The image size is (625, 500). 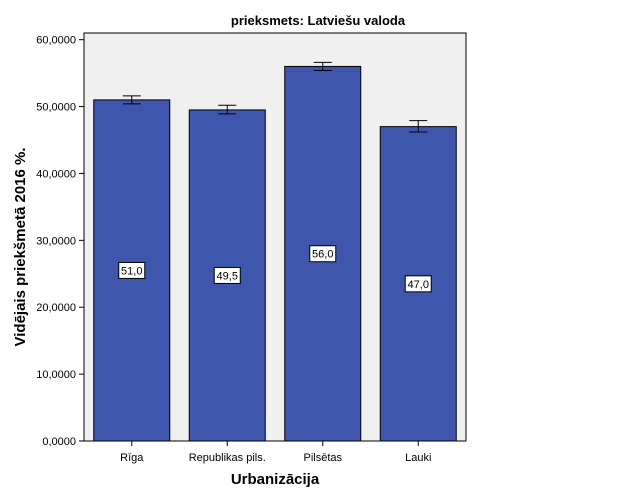 I want to click on data-label: 51,0, so click(x=131, y=271).